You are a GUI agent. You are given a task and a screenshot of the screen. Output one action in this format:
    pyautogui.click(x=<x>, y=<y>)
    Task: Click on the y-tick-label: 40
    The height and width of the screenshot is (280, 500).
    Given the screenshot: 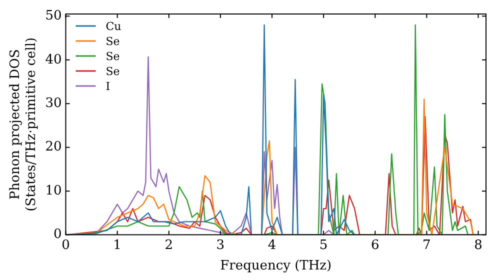 What is the action you would take?
    pyautogui.click(x=53, y=60)
    